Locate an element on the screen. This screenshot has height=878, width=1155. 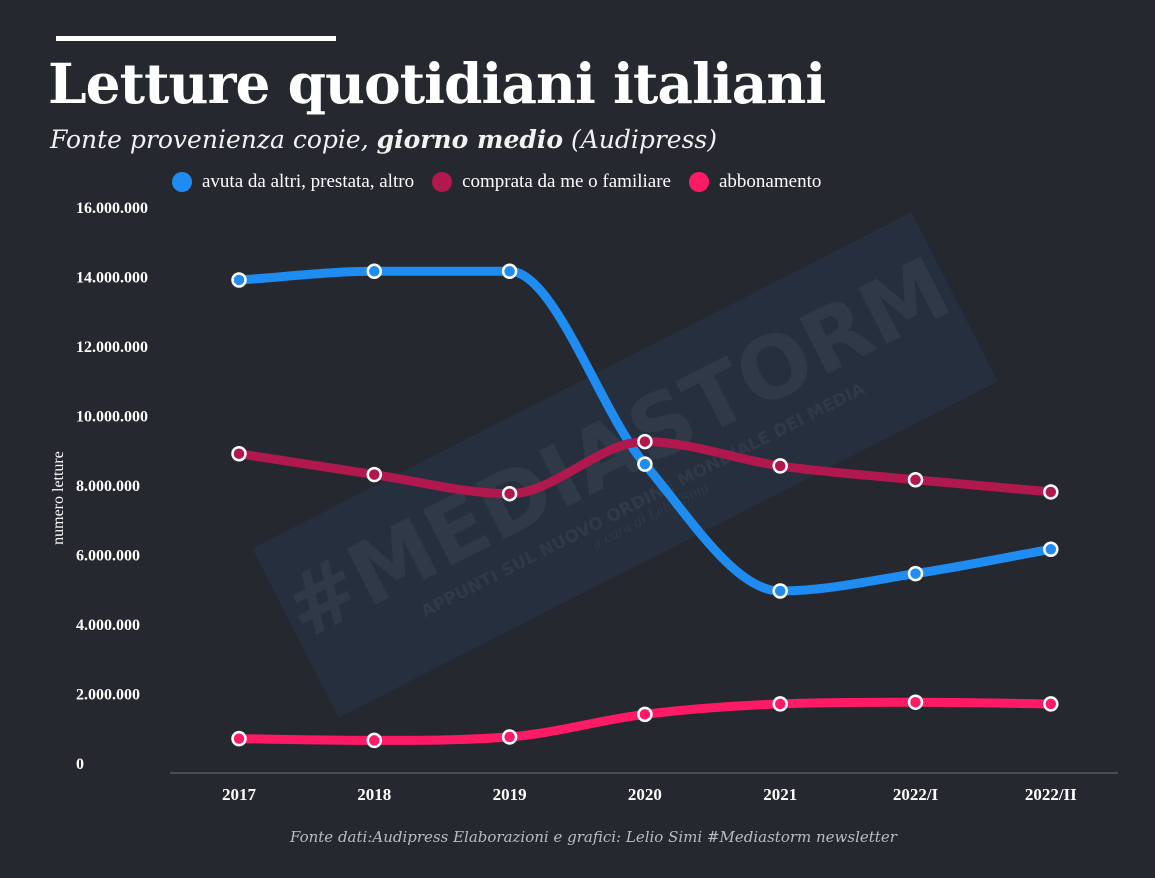
subtitle-source: (Audipress) is located at coordinates (640, 139).